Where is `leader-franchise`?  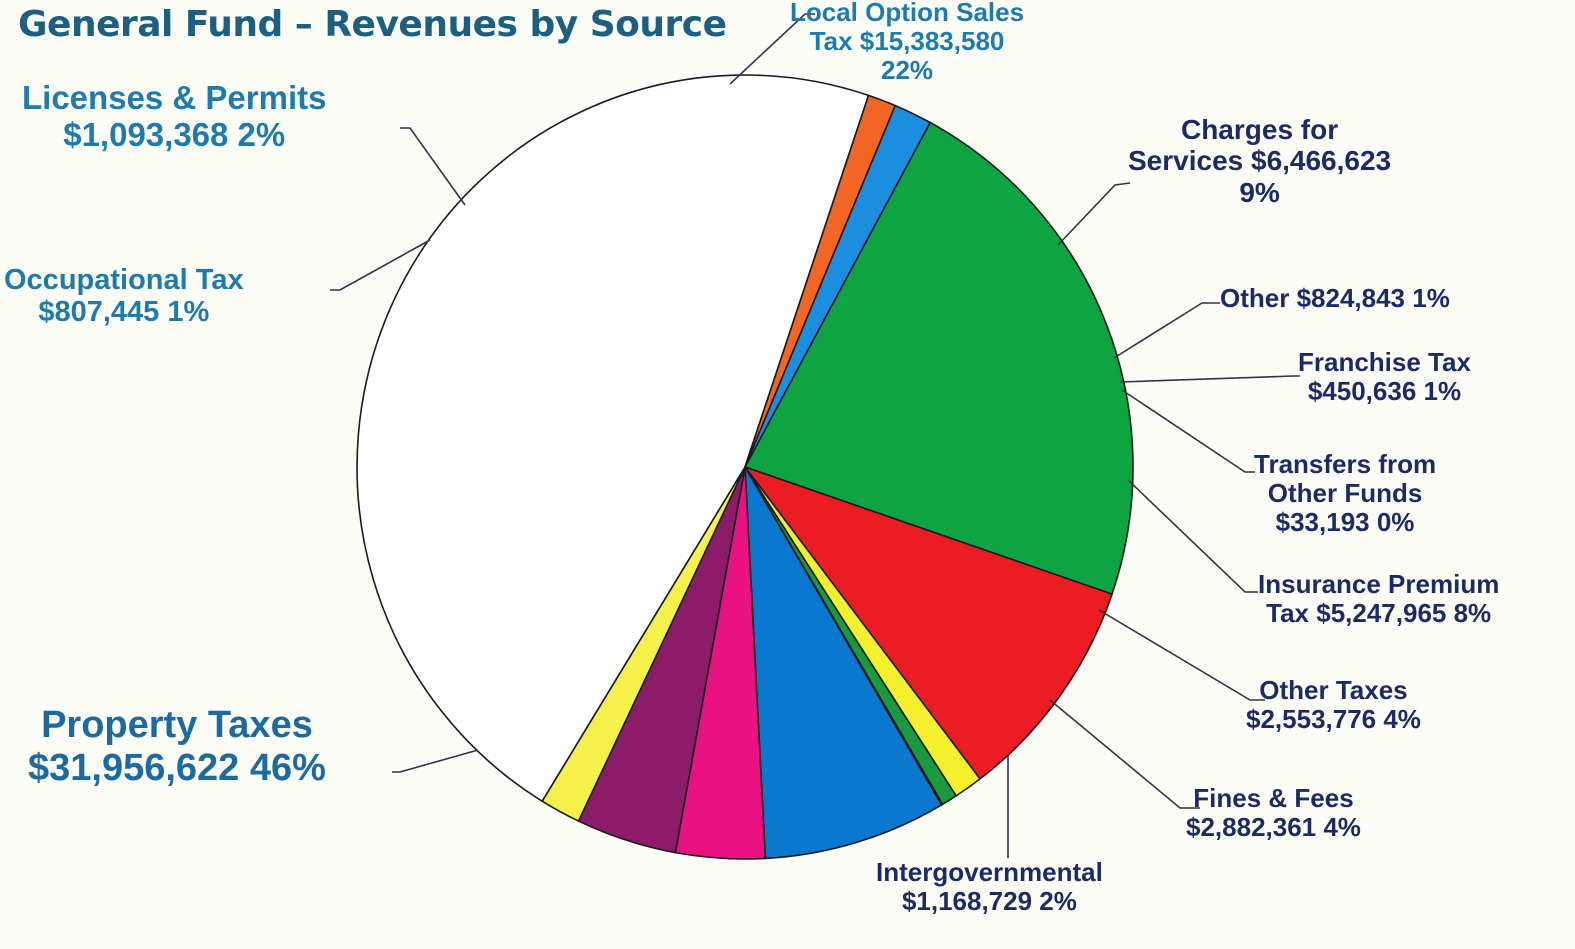
leader-franchise is located at coordinates (1209, 379).